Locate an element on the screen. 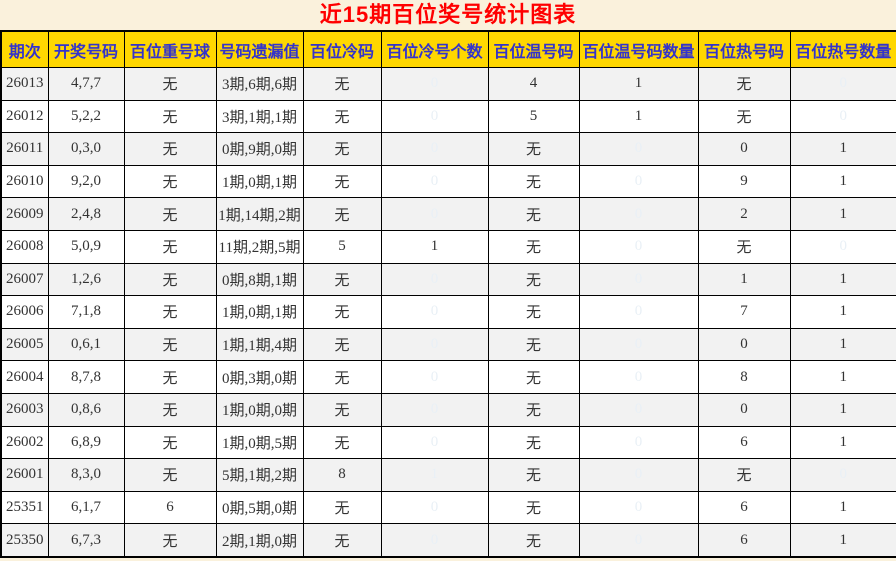 Image resolution: width=896 pixels, height=561 pixels. table-cell: 5,0,9 is located at coordinates (86, 246).